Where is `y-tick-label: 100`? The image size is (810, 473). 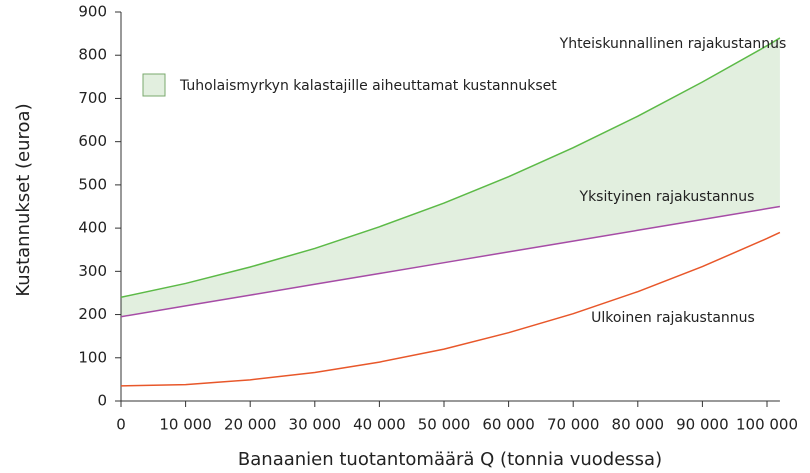 y-tick-label: 100 is located at coordinates (92, 357).